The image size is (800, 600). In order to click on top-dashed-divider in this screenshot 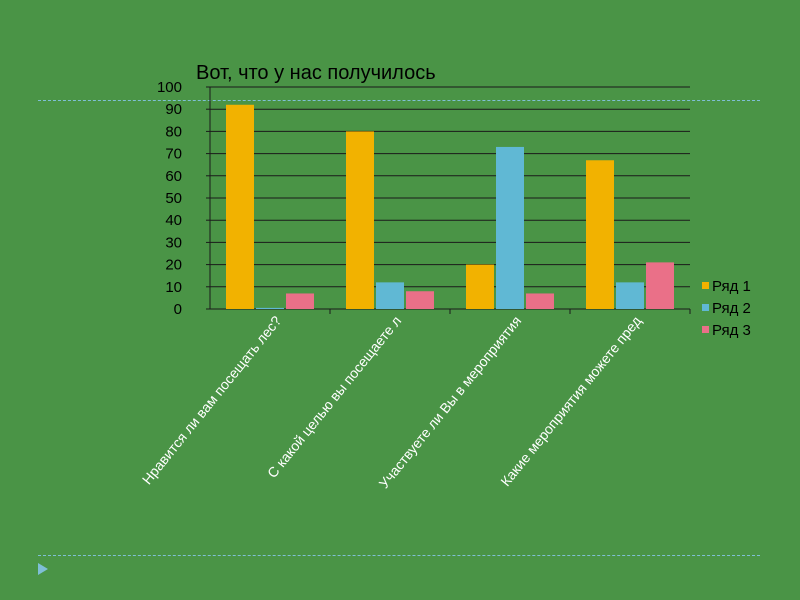, I will do `click(399, 100)`.